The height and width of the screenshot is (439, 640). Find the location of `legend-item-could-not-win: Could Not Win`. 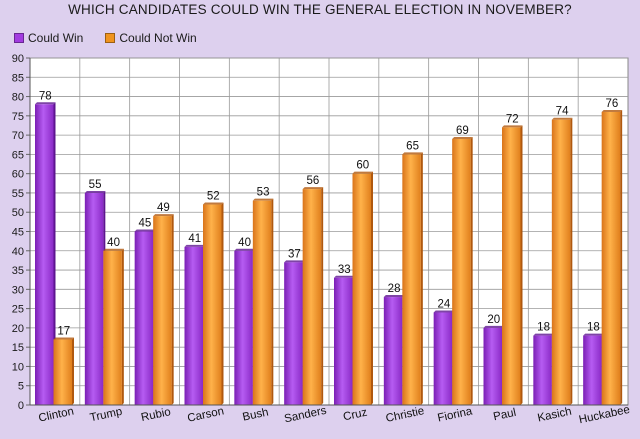

legend-item-could-not-win: Could Not Win is located at coordinates (151, 38).